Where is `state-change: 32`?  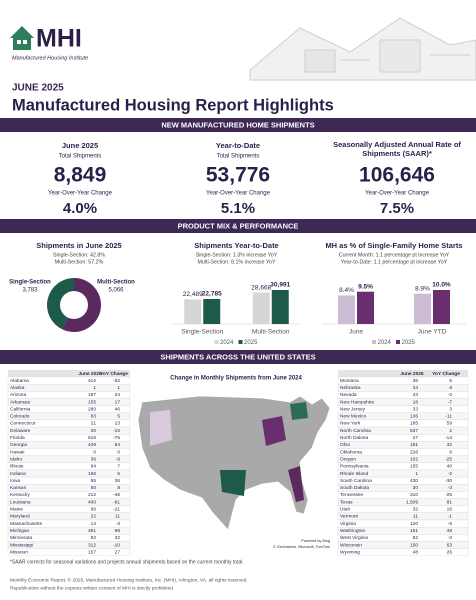
state-change: 32 is located at coordinates (450, 445).